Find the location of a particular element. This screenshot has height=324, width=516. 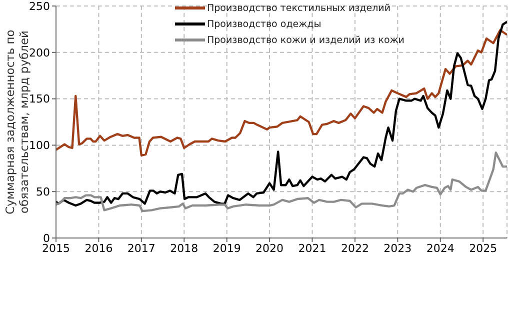

x-tick-label: 2024 is located at coordinates (440, 248).